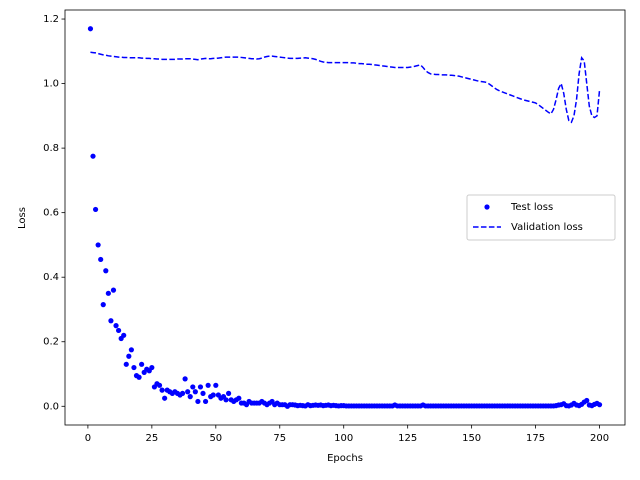 The image size is (640, 480). I want to click on legend: Test loss Validation loss, so click(541, 217).